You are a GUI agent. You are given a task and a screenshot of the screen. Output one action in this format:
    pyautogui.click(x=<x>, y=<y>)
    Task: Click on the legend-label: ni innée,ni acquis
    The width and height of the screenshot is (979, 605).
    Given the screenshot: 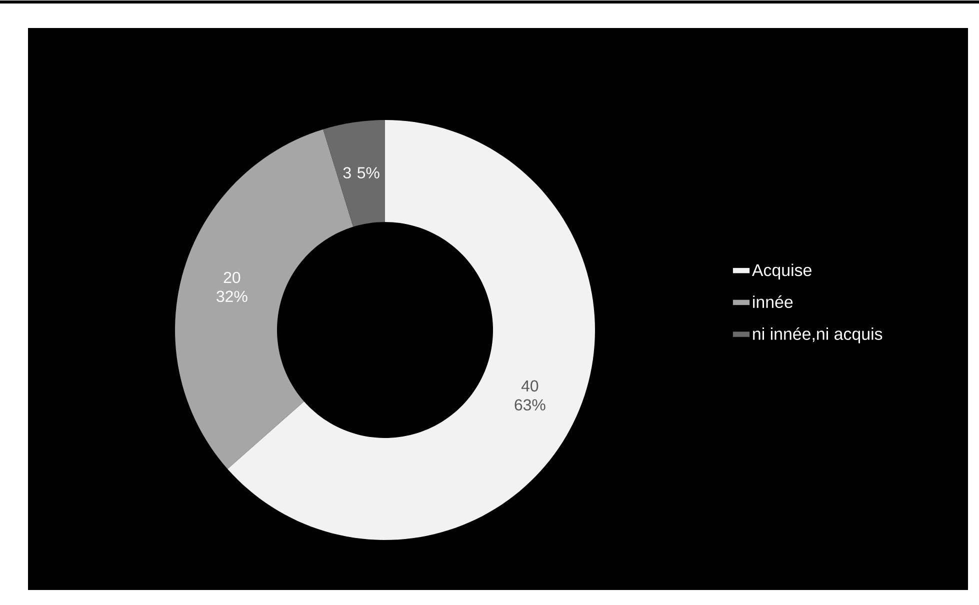 What is the action you would take?
    pyautogui.click(x=817, y=335)
    